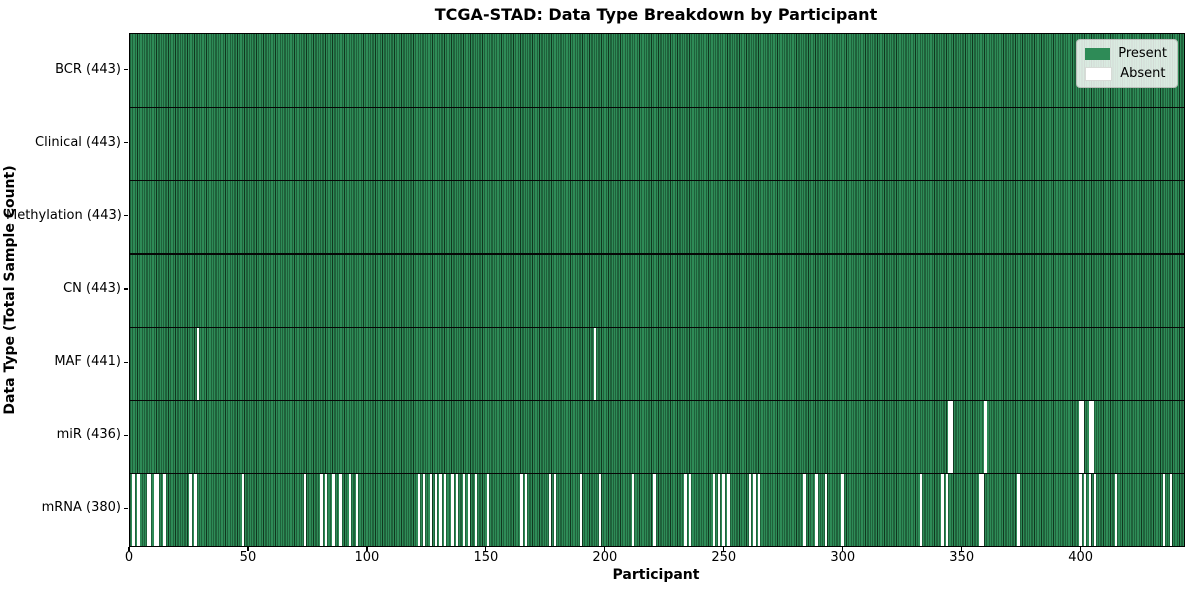 Image resolution: width=1200 pixels, height=600 pixels. I want to click on y-tick-label-maf: MAF (441), so click(87, 362).